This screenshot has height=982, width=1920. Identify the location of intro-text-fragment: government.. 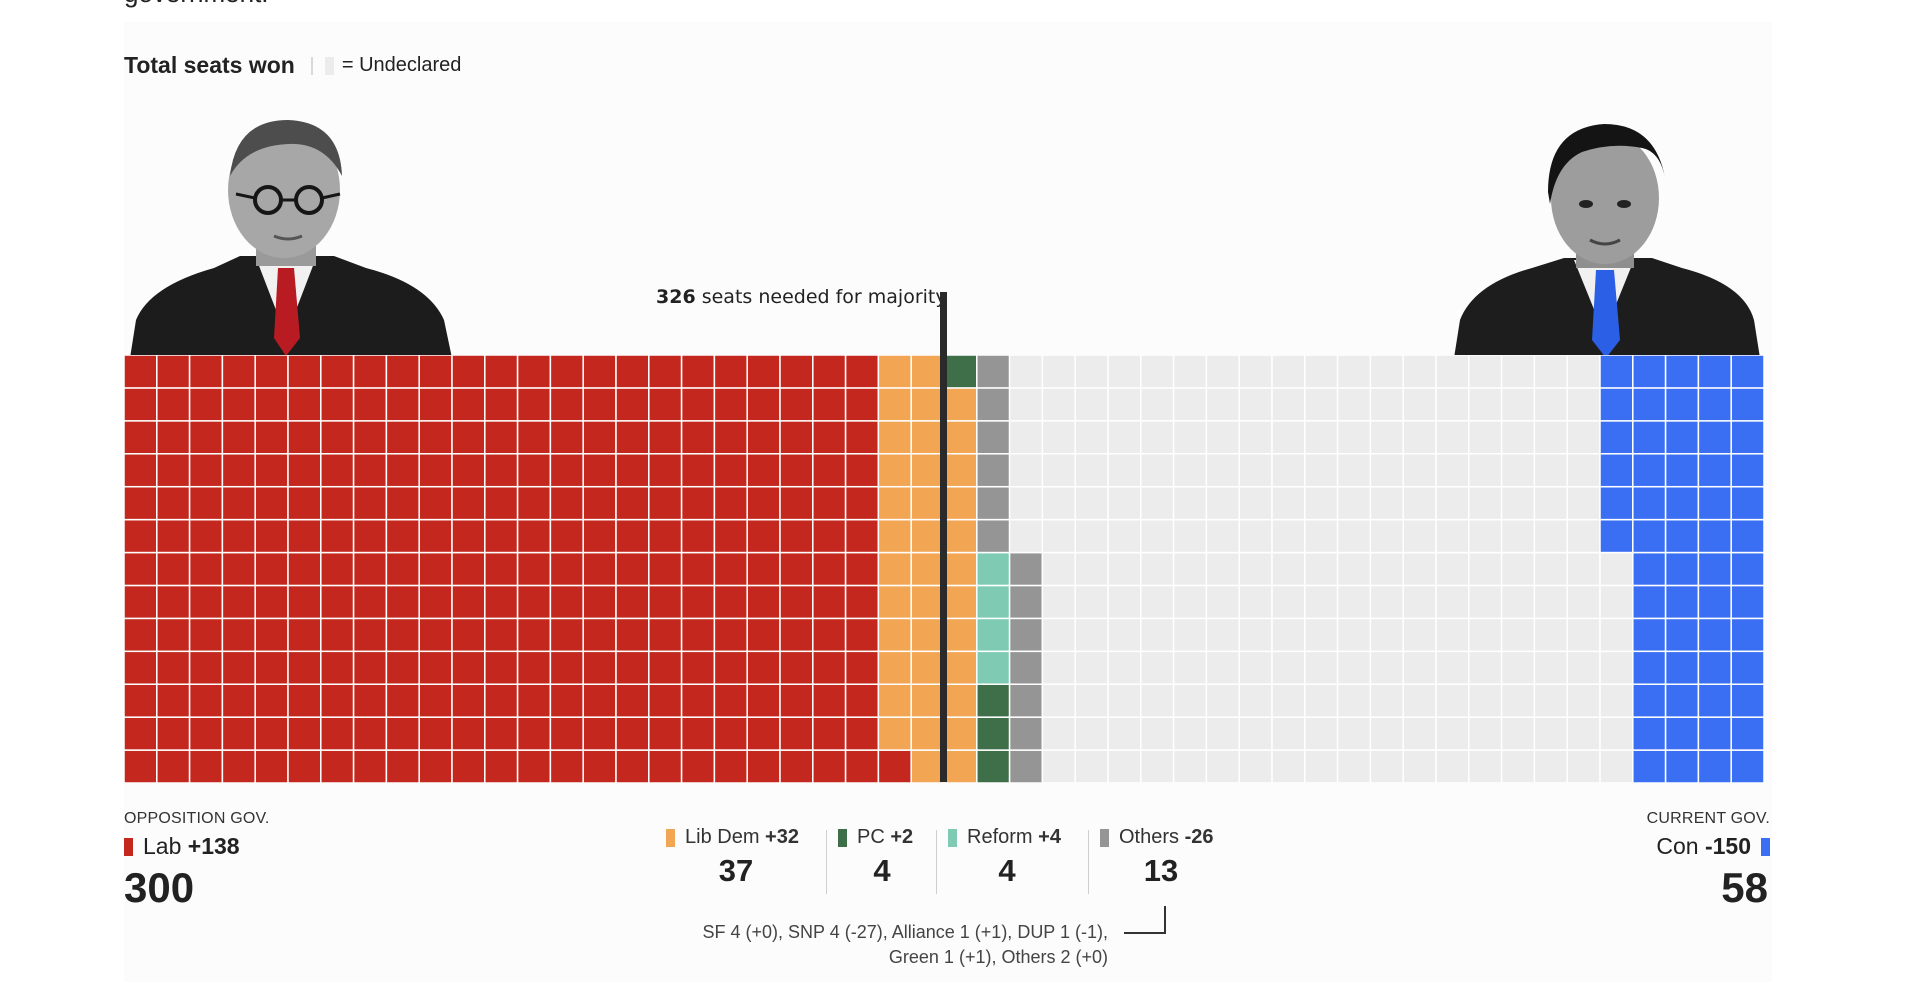
(196, 4).